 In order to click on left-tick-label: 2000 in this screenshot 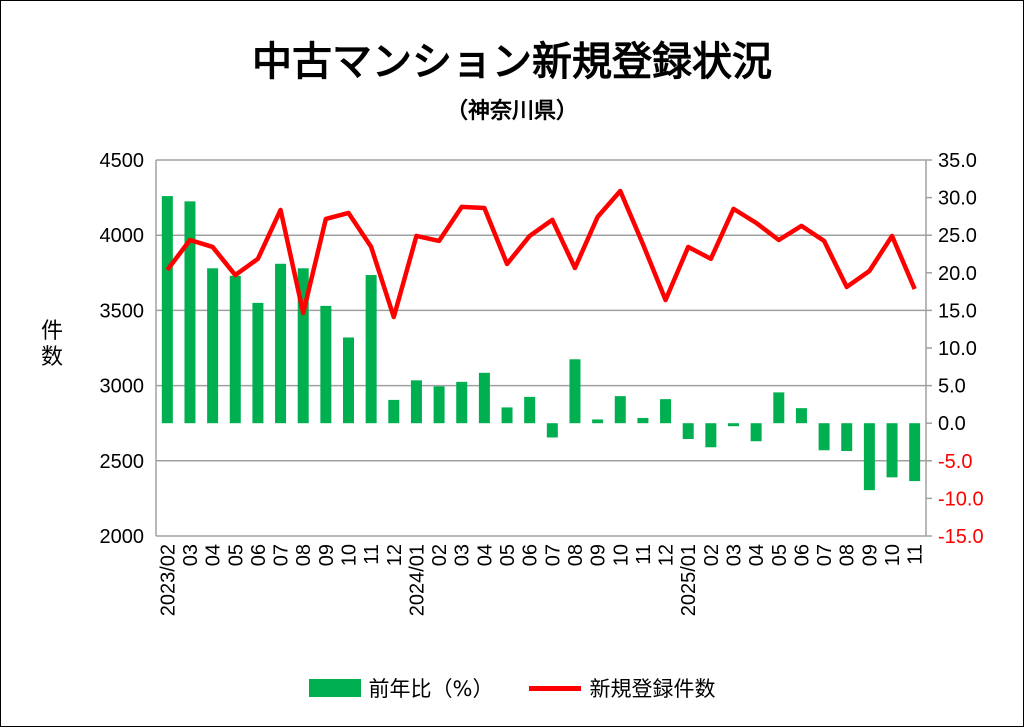, I will do `click(122, 537)`.